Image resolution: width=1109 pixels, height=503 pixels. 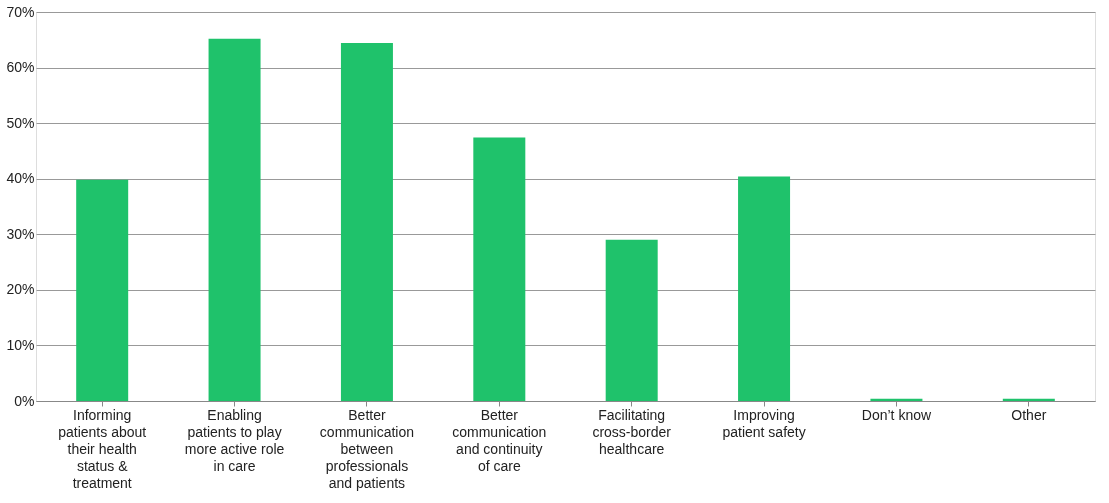 What do you see at coordinates (367, 448) in the screenshot?
I see `x-tick-label: Better communication between professionals and patients` at bounding box center [367, 448].